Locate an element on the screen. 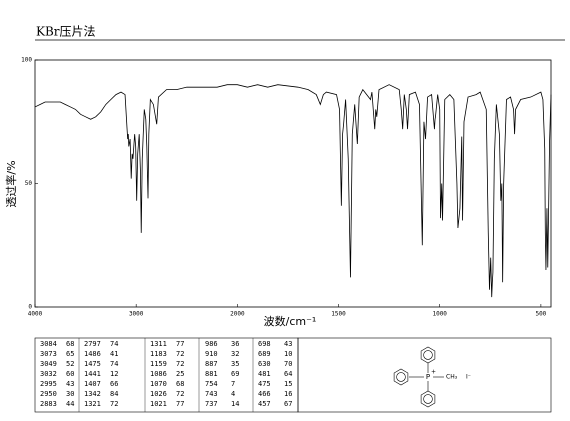 Image resolution: width=570 pixels, height=421 pixels. transmittance-cell: 60 is located at coordinates (70, 374).